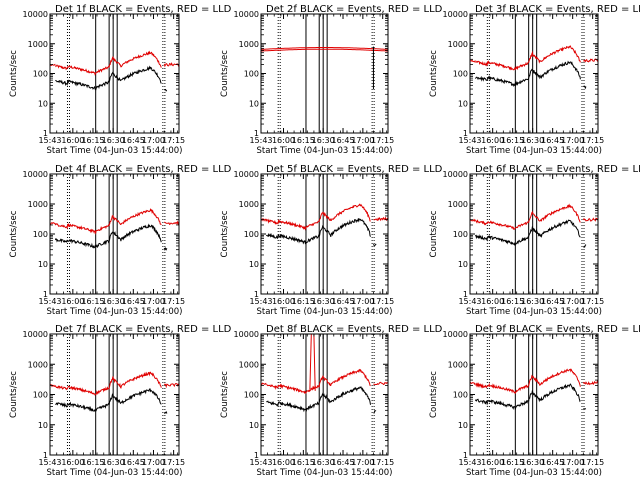 This screenshot has height=480, width=640. I want to click on panel-title: Det 3f BLACK = Events, RED = LLD, so click(557, 9).